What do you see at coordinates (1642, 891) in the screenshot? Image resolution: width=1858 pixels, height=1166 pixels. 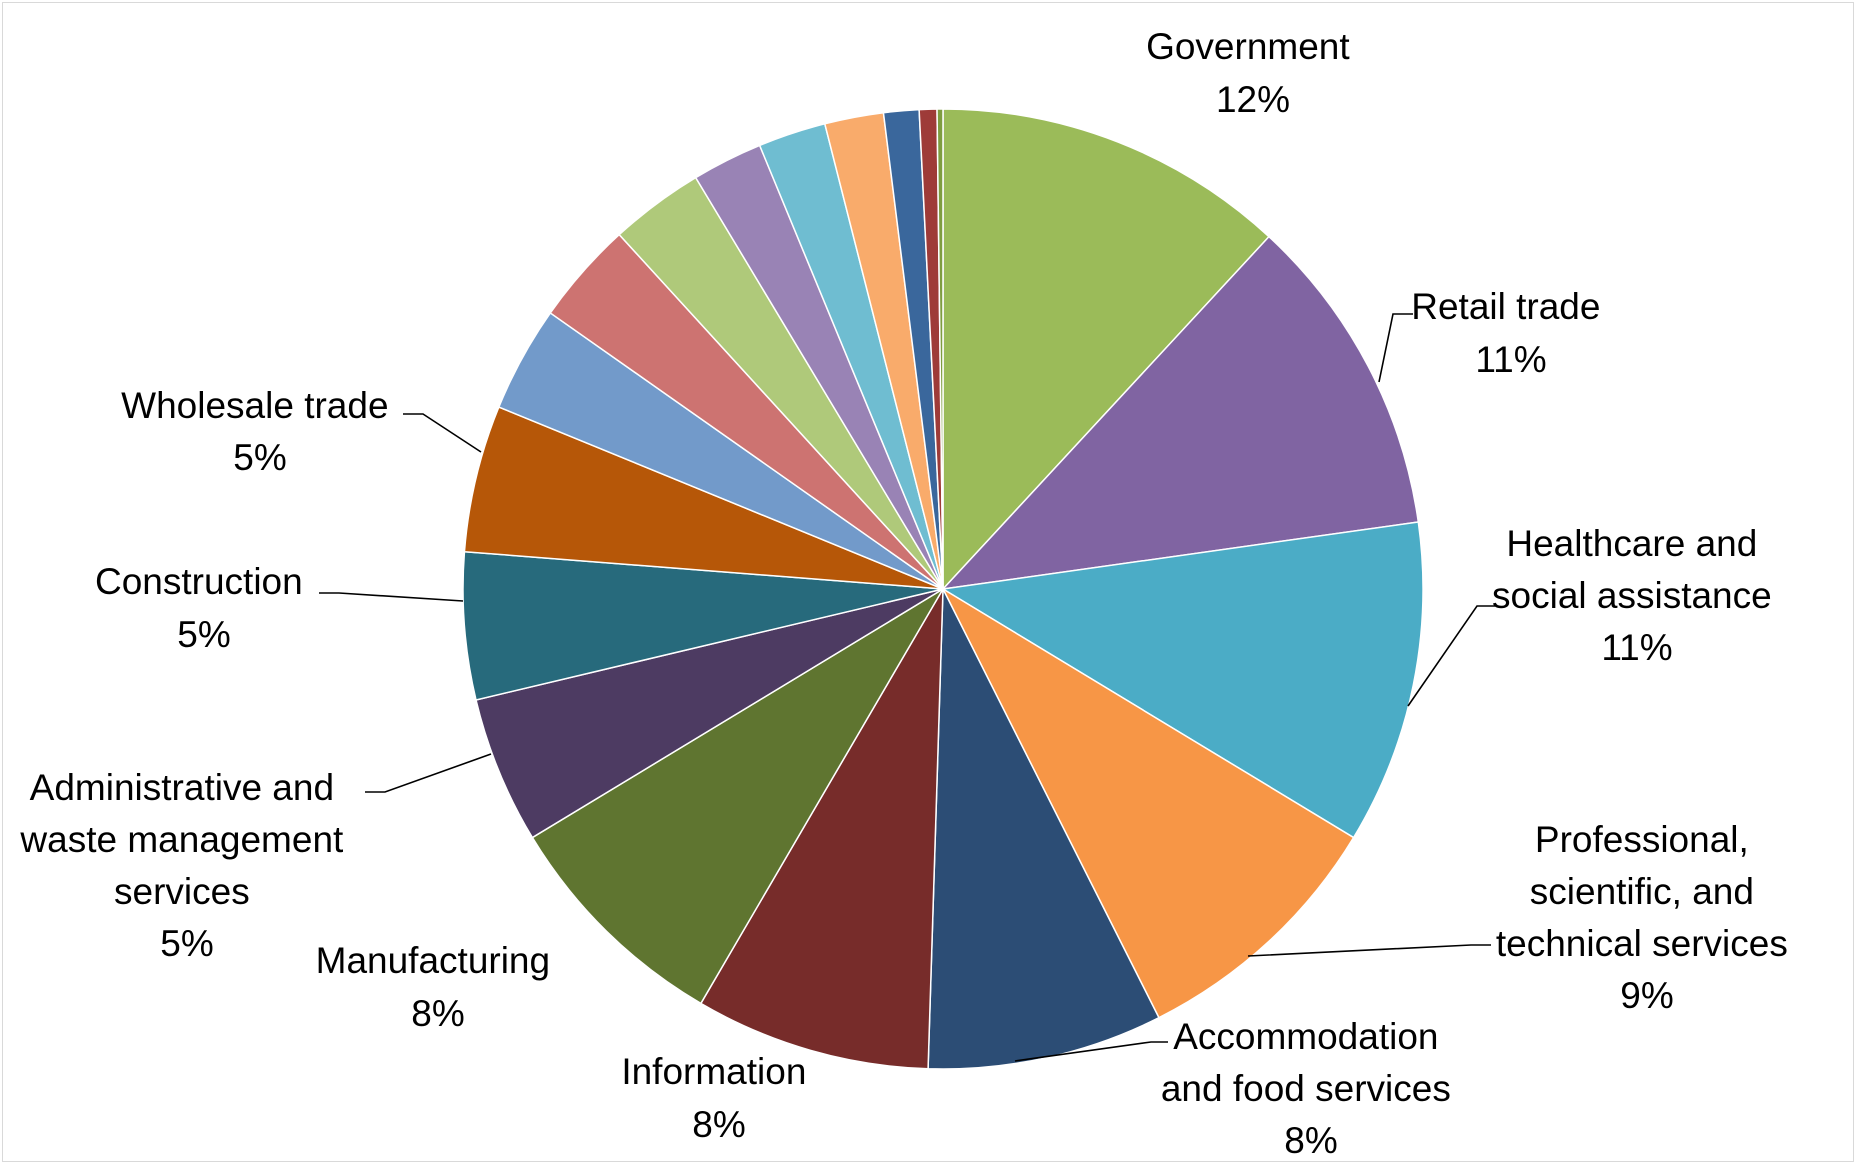 I see `label-professional-line2: scientific, and` at bounding box center [1642, 891].